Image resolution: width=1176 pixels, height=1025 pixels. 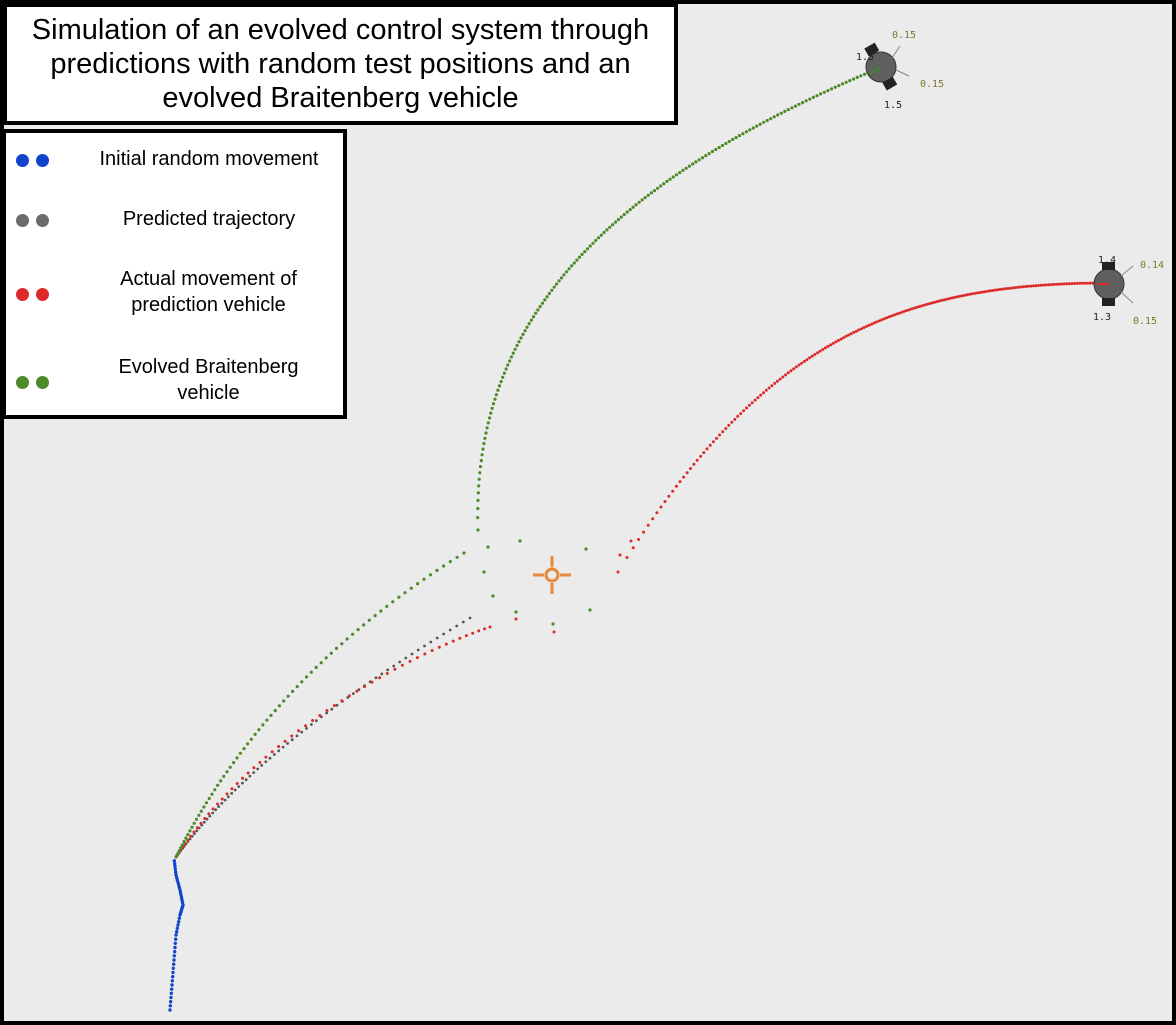 What do you see at coordinates (1152, 265) in the screenshot?
I see `prediction-sensor-right-top: 0.14` at bounding box center [1152, 265].